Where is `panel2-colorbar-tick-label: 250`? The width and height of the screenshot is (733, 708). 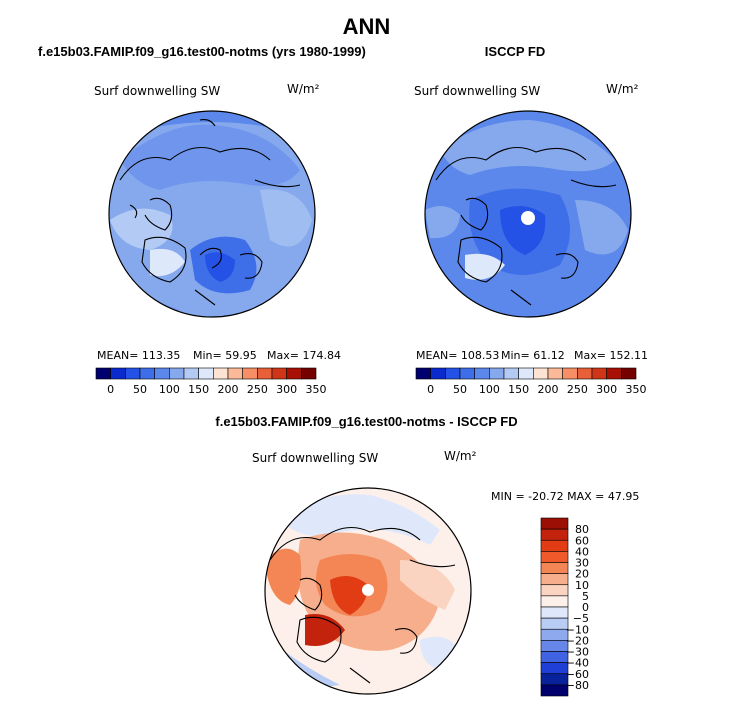
panel2-colorbar-tick-label: 250 is located at coordinates (577, 389).